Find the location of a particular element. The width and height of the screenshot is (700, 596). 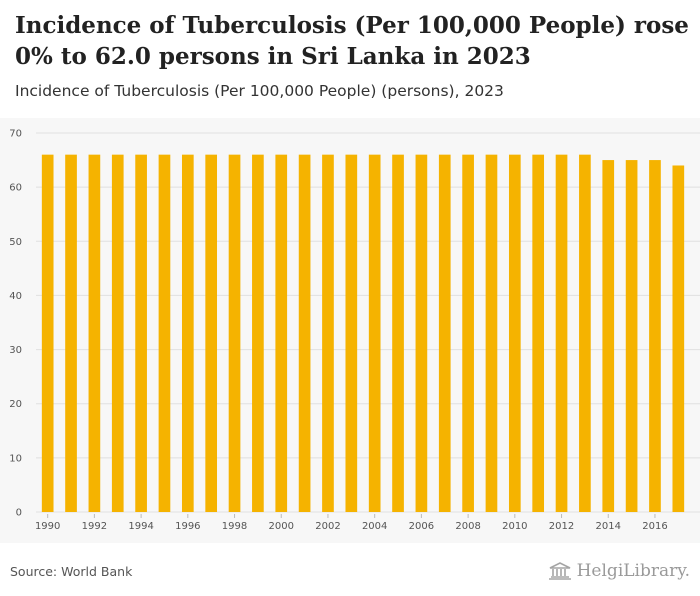

source-note: Source: World Bank is located at coordinates (71, 571).